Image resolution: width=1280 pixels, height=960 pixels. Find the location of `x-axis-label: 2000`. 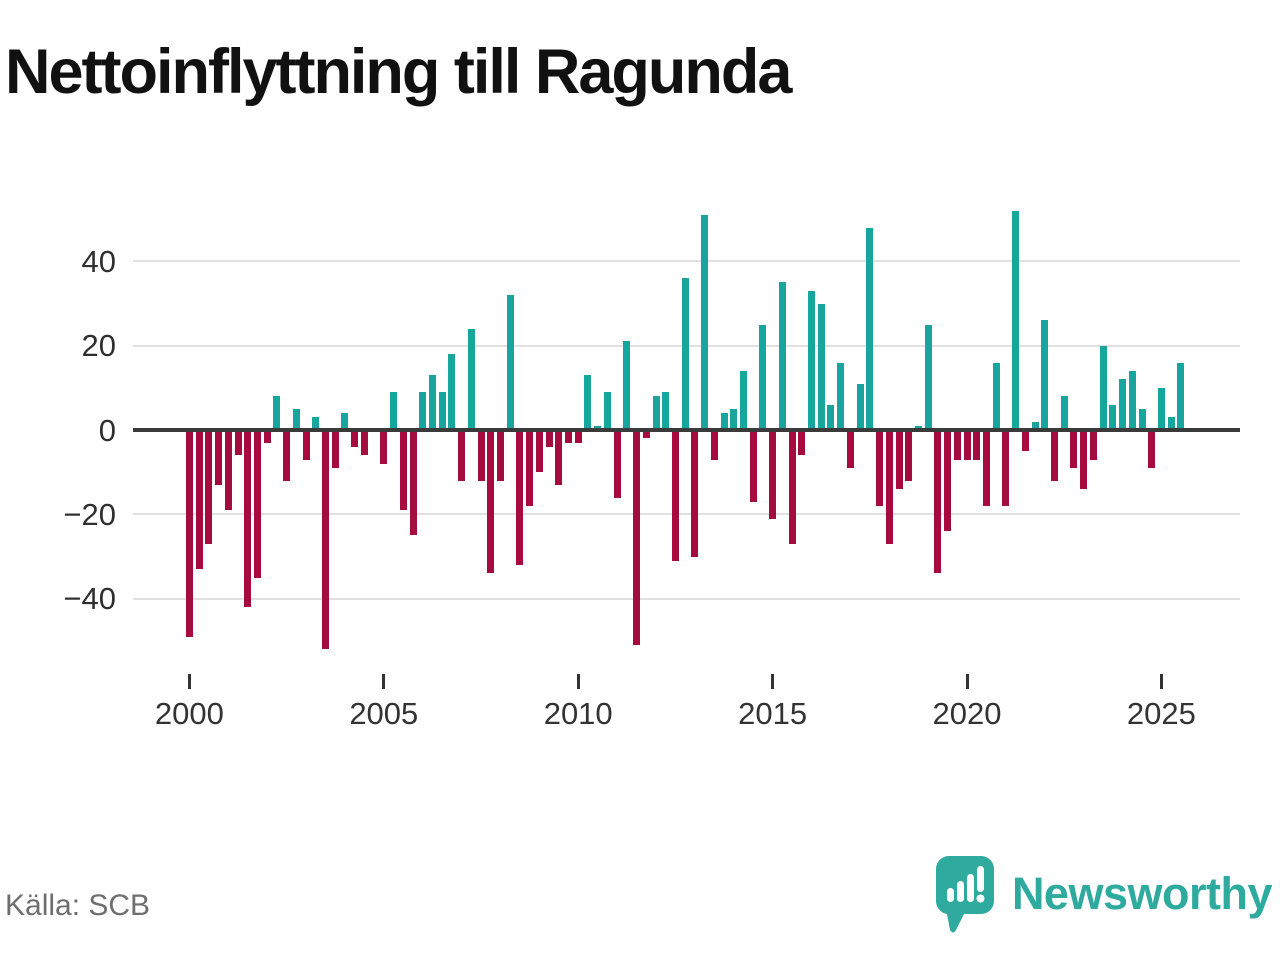

x-axis-label: 2000 is located at coordinates (189, 713).